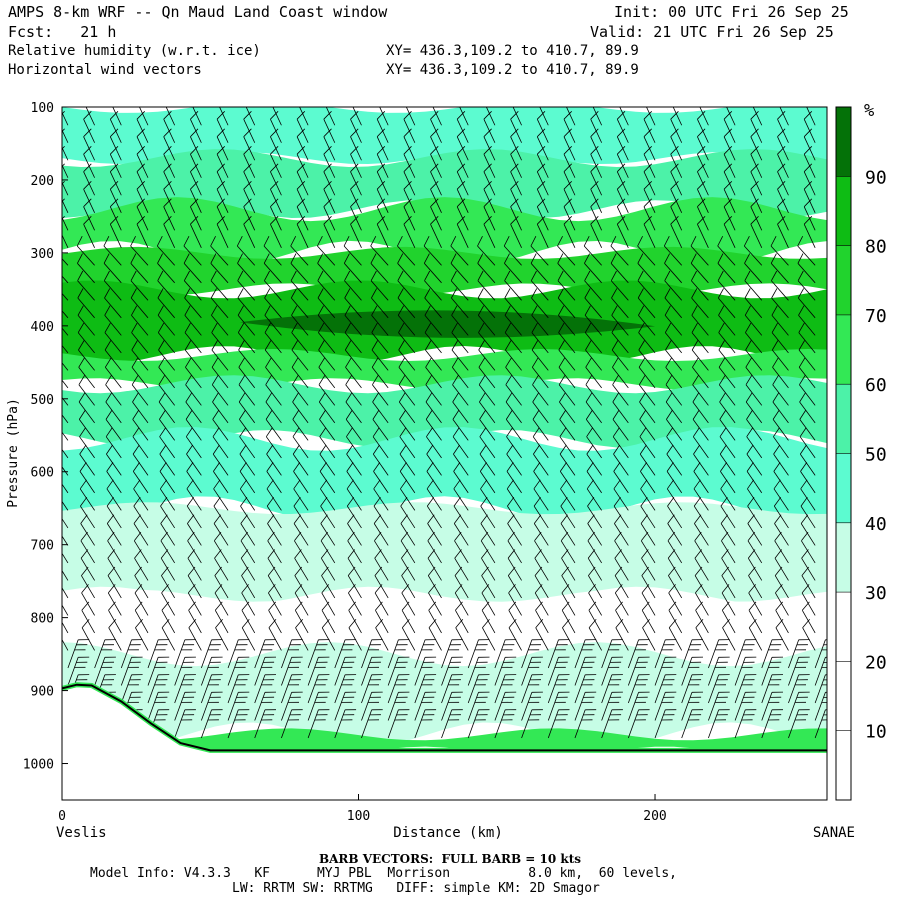 This screenshot has height=900, width=900. Describe the element at coordinates (869, 111) in the screenshot. I see `colorbar-unit: %` at that location.